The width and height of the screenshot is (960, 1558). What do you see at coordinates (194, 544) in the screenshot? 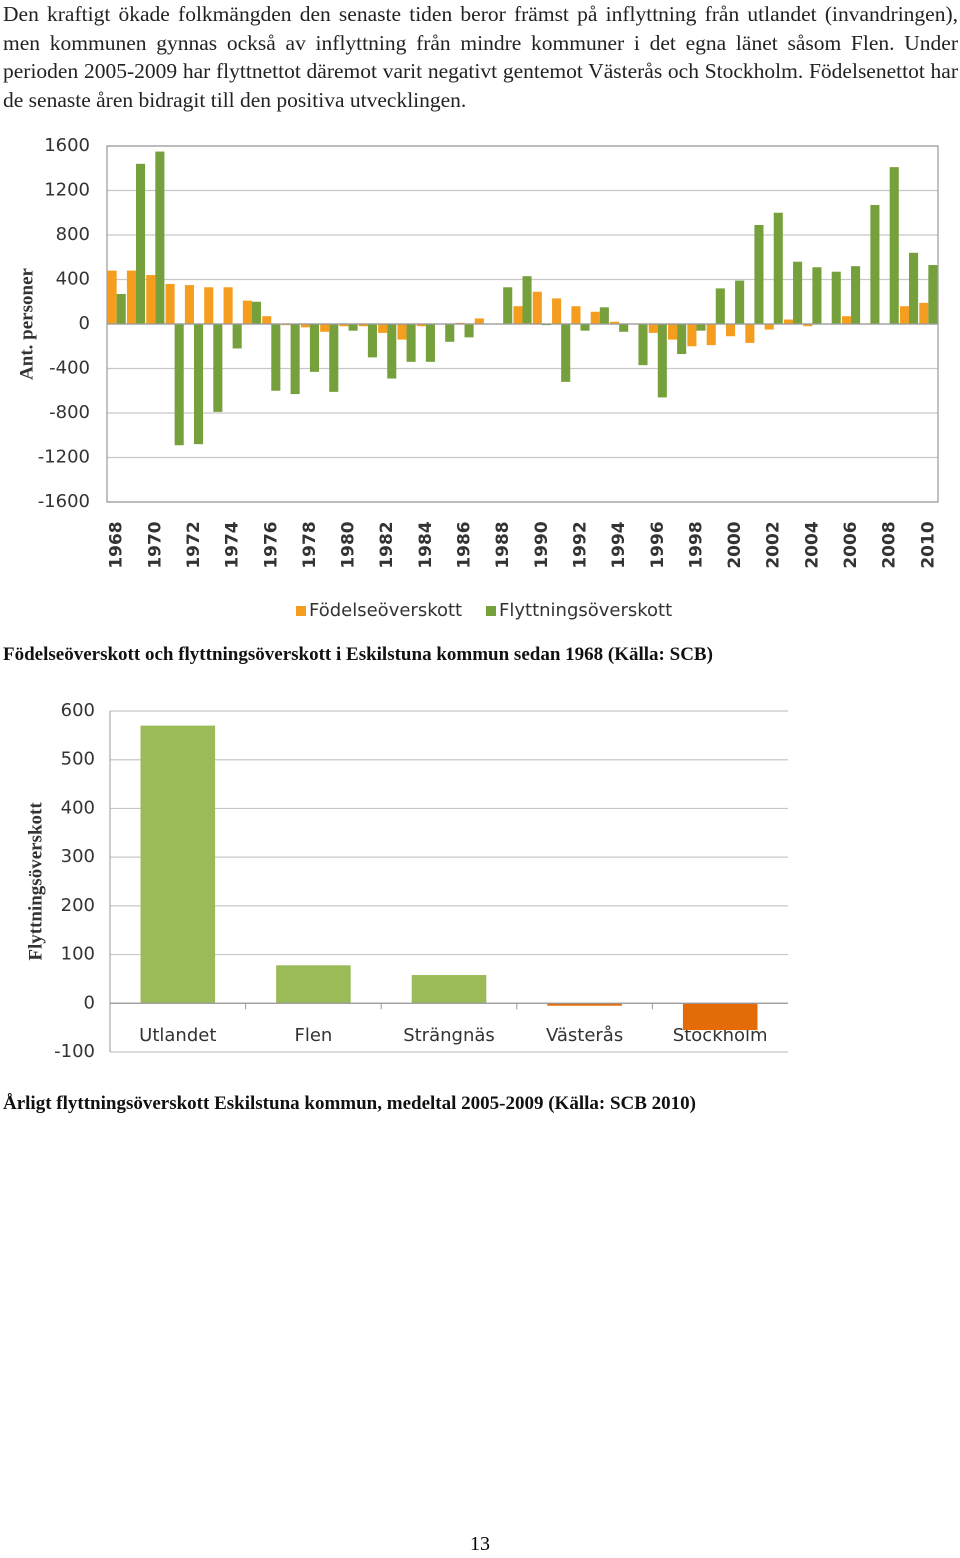
I see `x-tick-label: 1972` at bounding box center [194, 544].